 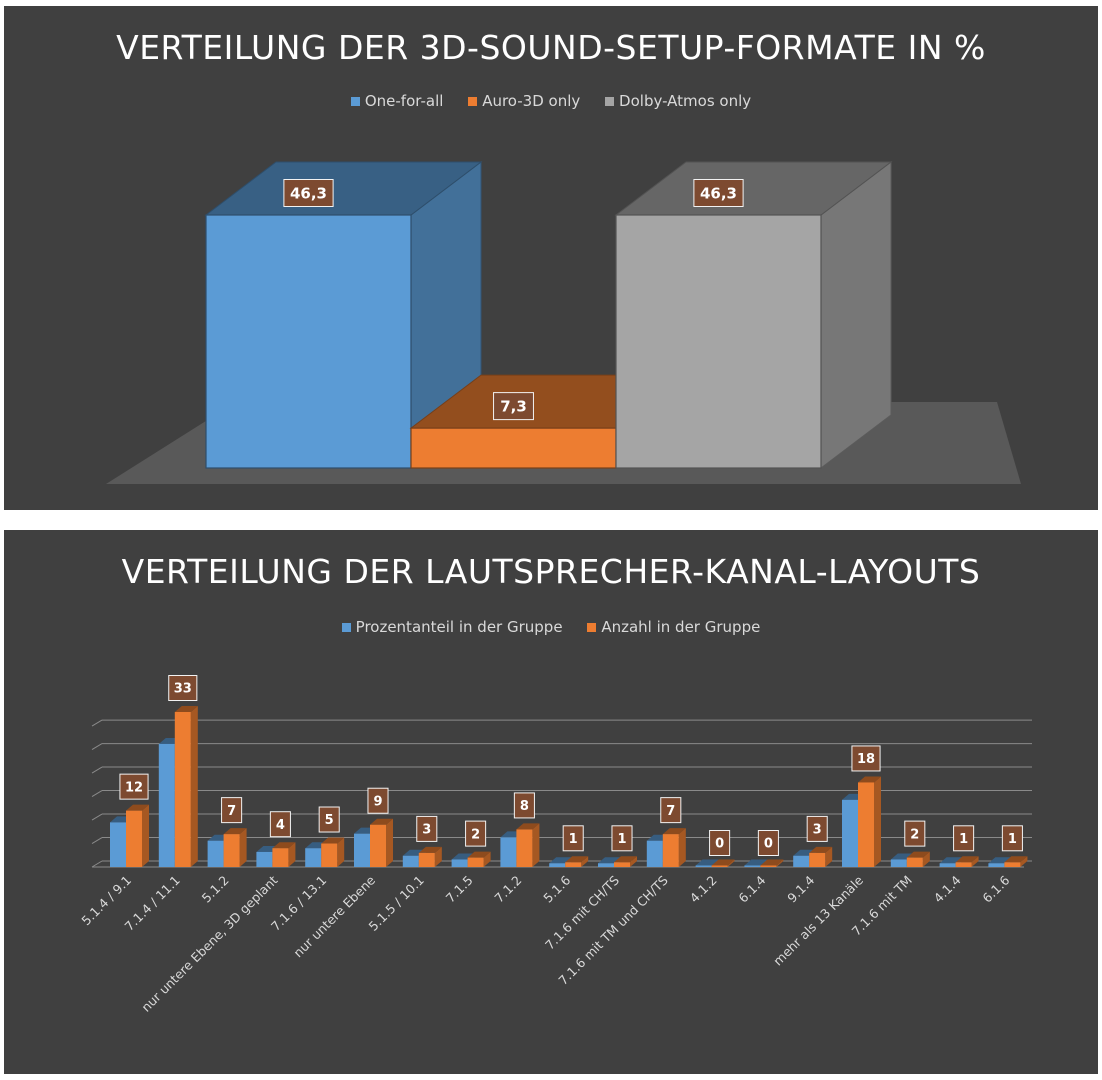 I want to click on legend-item-auro-3d: Auro-3D only, so click(x=524, y=101).